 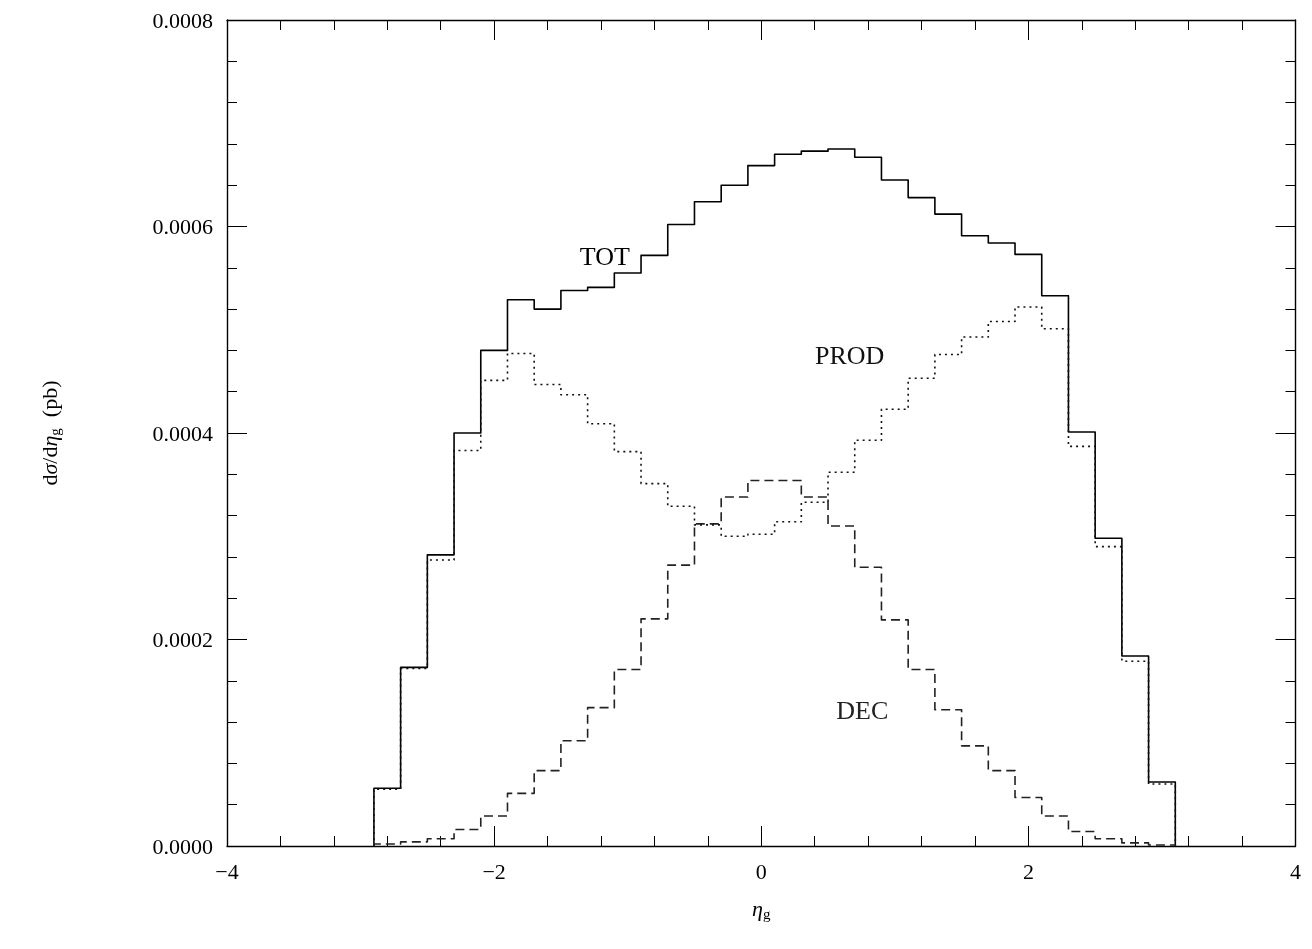 I want to click on x-tick-label: 2, so click(x=1028, y=871).